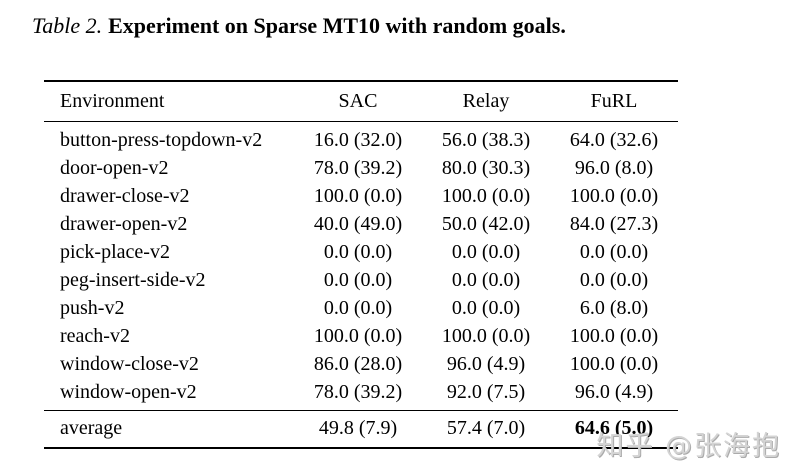 This screenshot has width=785, height=468. What do you see at coordinates (114, 167) in the screenshot?
I see `env-cell: door-open-v2` at bounding box center [114, 167].